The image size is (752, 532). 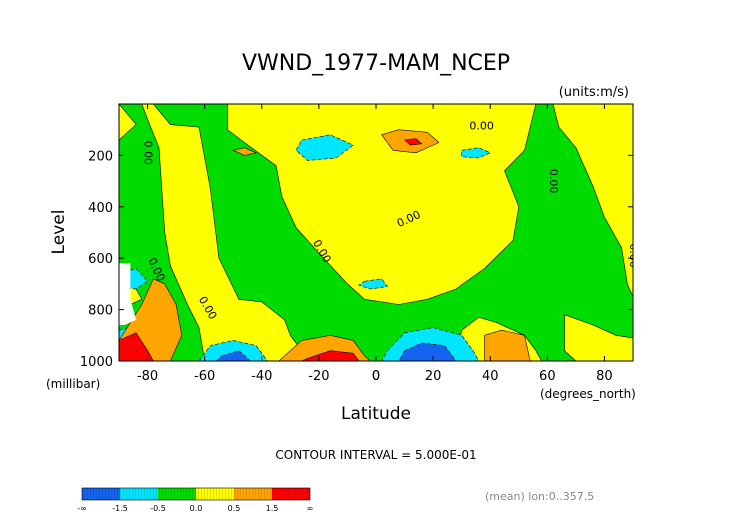 What do you see at coordinates (234, 508) in the screenshot?
I see `colorbar-label-4: 0.5` at bounding box center [234, 508].